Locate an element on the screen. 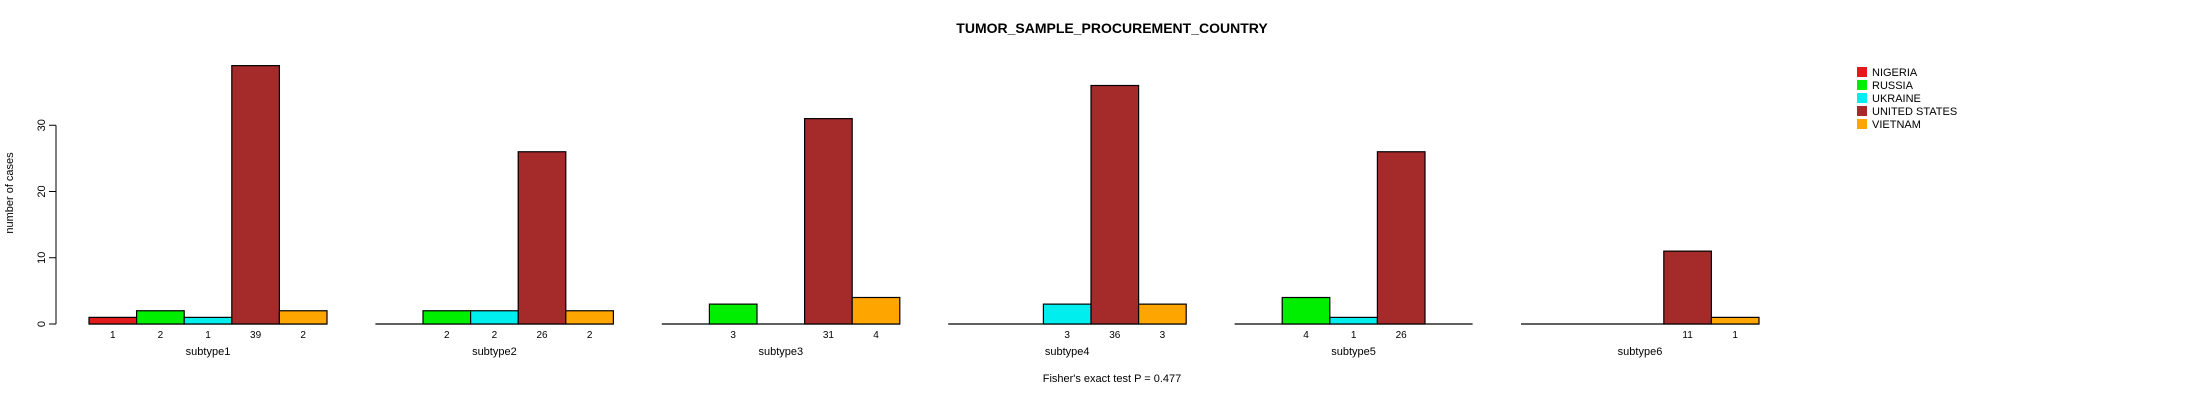 The image size is (2190, 400). legend-label: VIETNAM is located at coordinates (1896, 125).